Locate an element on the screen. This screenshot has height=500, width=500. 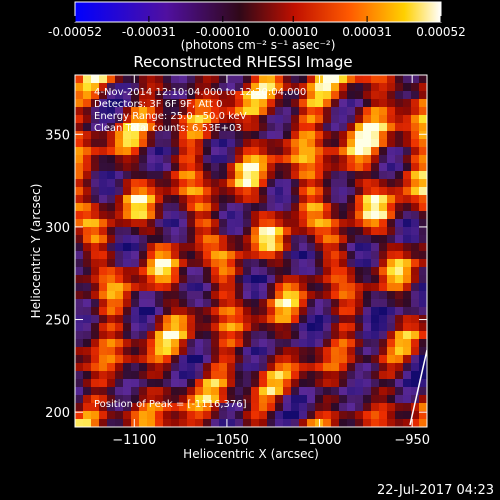
colorbar-unit-label: (photons cm⁻² s⁻¹ asec⁻²) is located at coordinates (258, 45).